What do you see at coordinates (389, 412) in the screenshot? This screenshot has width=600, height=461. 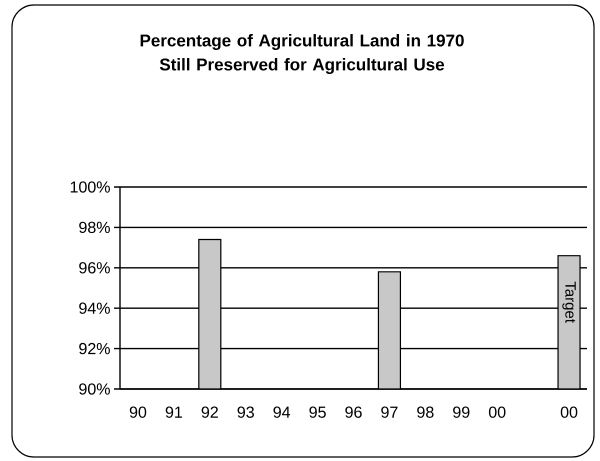 I see `x-tick-label: 97` at bounding box center [389, 412].